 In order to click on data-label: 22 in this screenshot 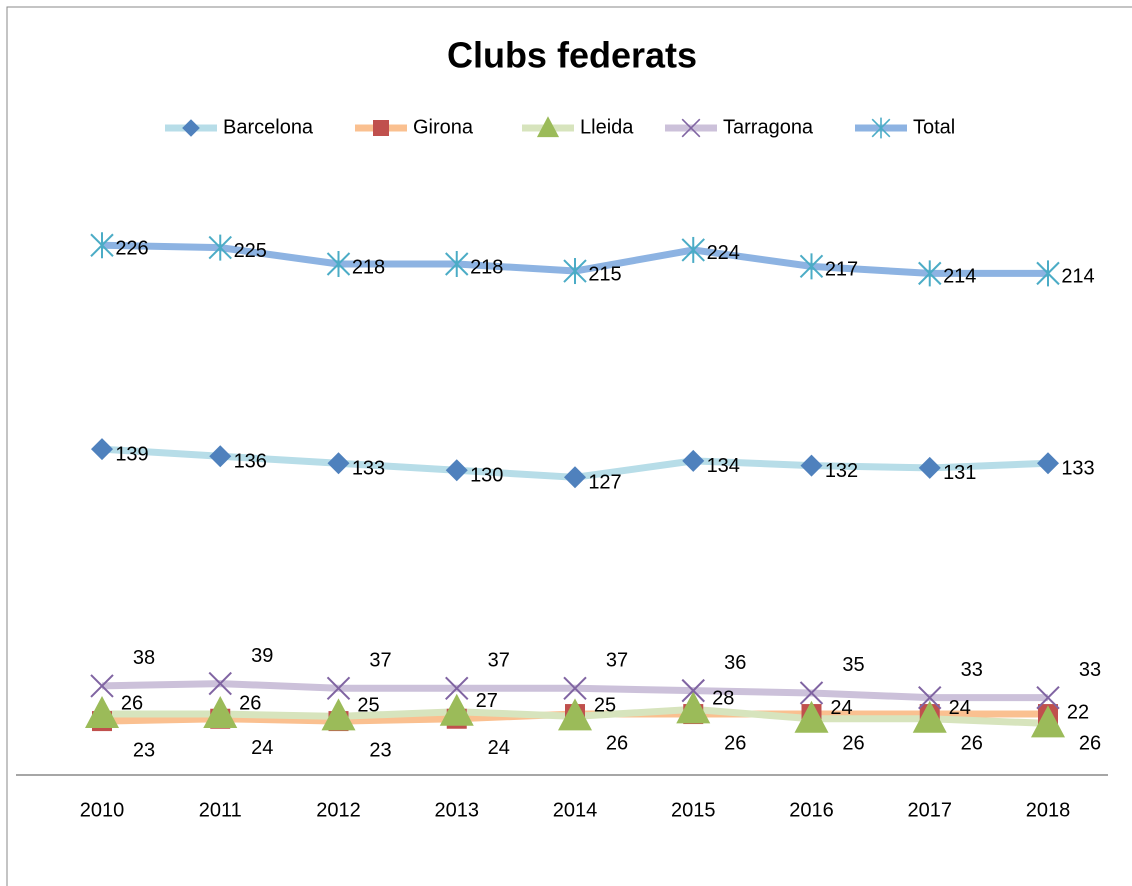, I will do `click(1078, 713)`.